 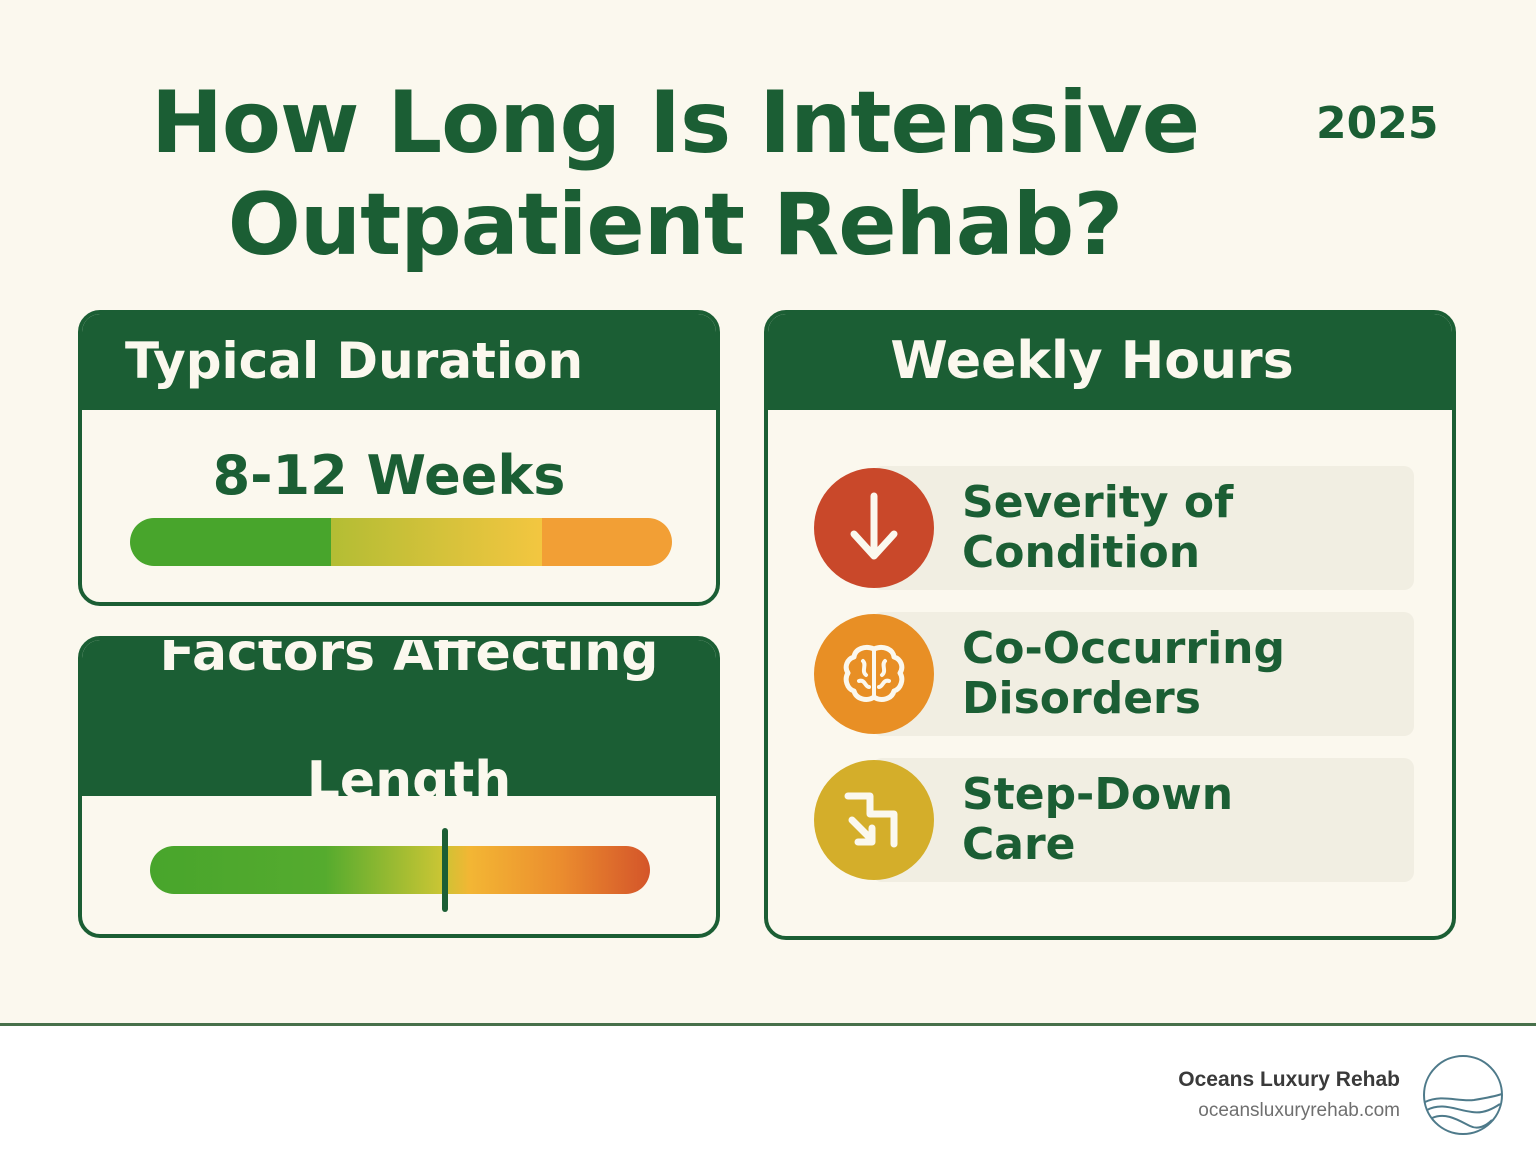 I want to click on factor-row-co-occurring: Co-Occurring Disorders, so click(x=1114, y=674).